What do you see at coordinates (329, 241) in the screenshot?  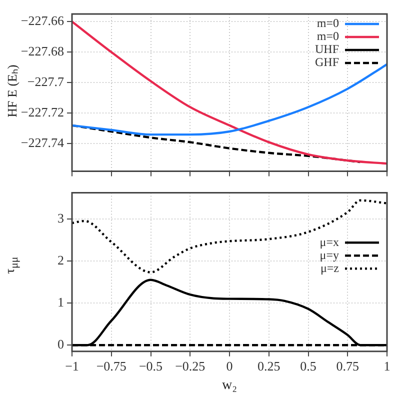 I see `legend-label: μ=x` at bounding box center [329, 241].